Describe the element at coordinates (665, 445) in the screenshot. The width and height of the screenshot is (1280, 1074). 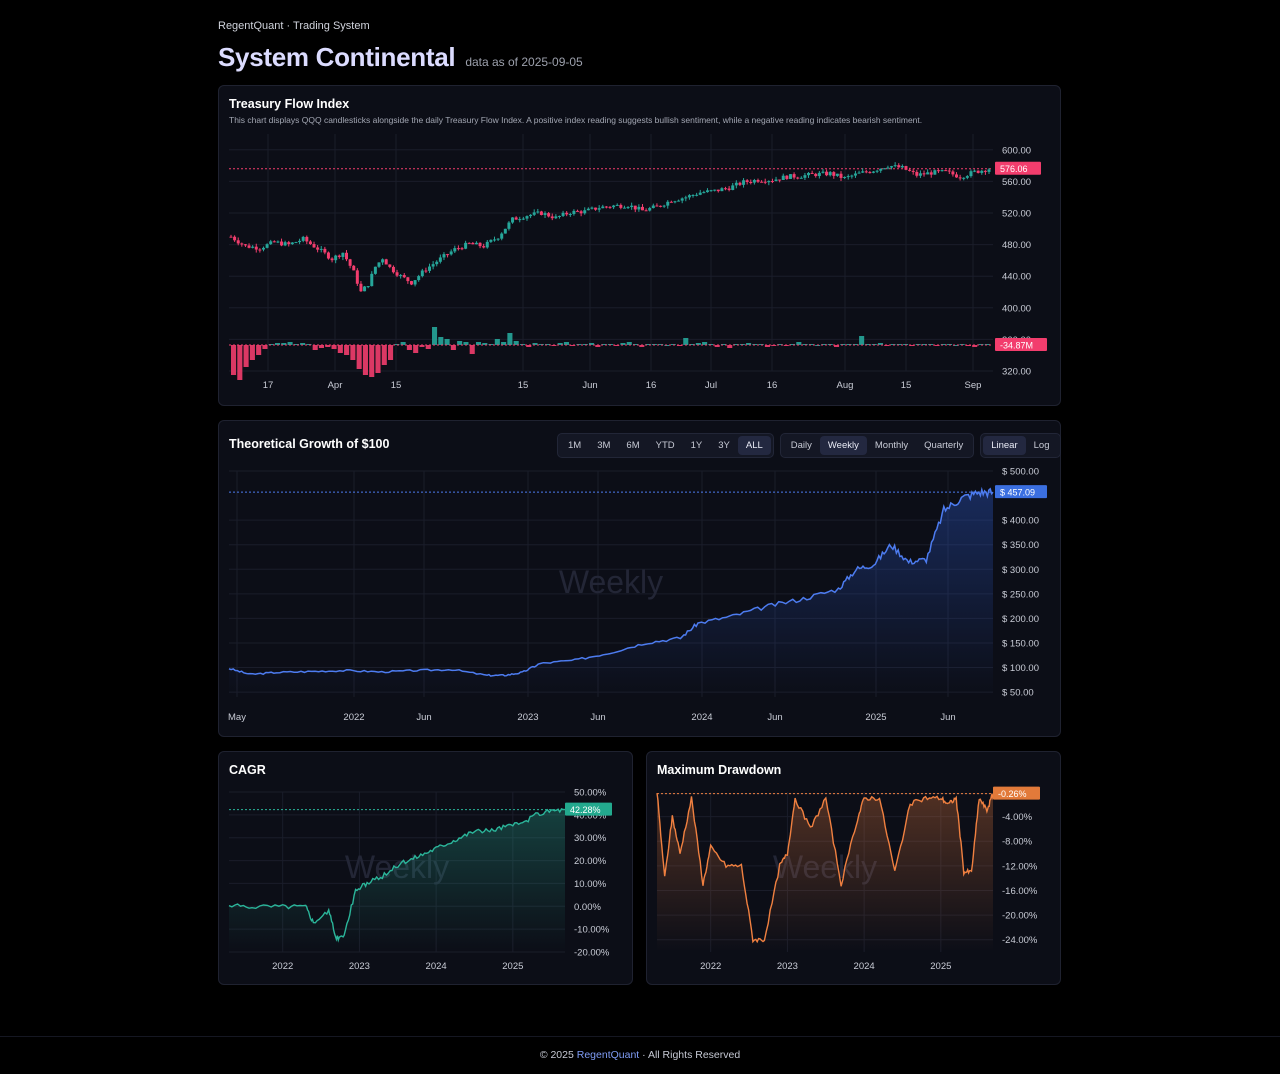
I see `range-ytd-button: YTD` at that location.